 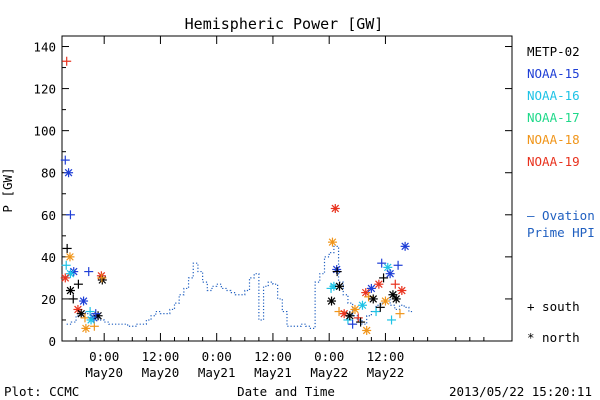 I want to click on legend-entry: NOAA-19, so click(x=553, y=161).